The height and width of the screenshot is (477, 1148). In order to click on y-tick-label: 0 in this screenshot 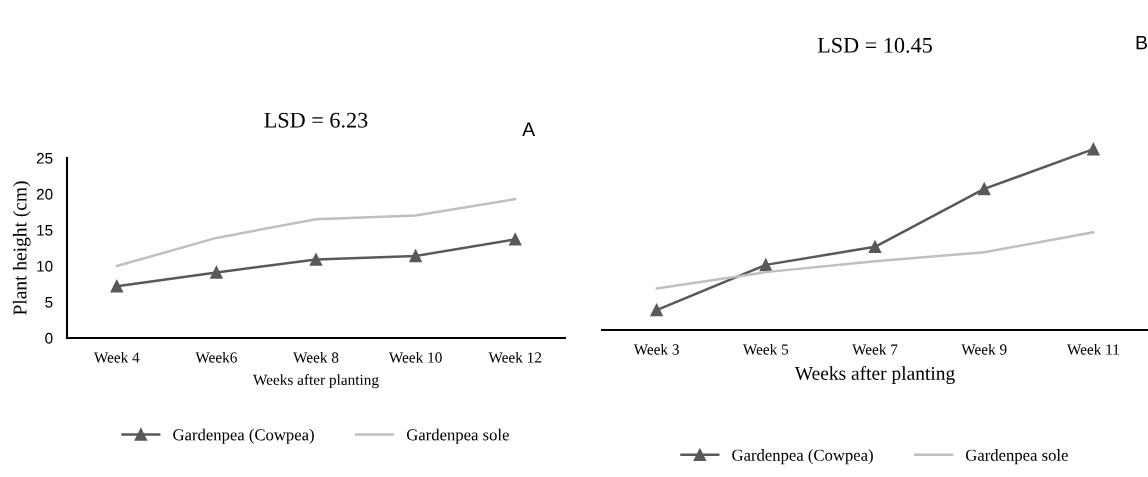, I will do `click(49, 338)`.